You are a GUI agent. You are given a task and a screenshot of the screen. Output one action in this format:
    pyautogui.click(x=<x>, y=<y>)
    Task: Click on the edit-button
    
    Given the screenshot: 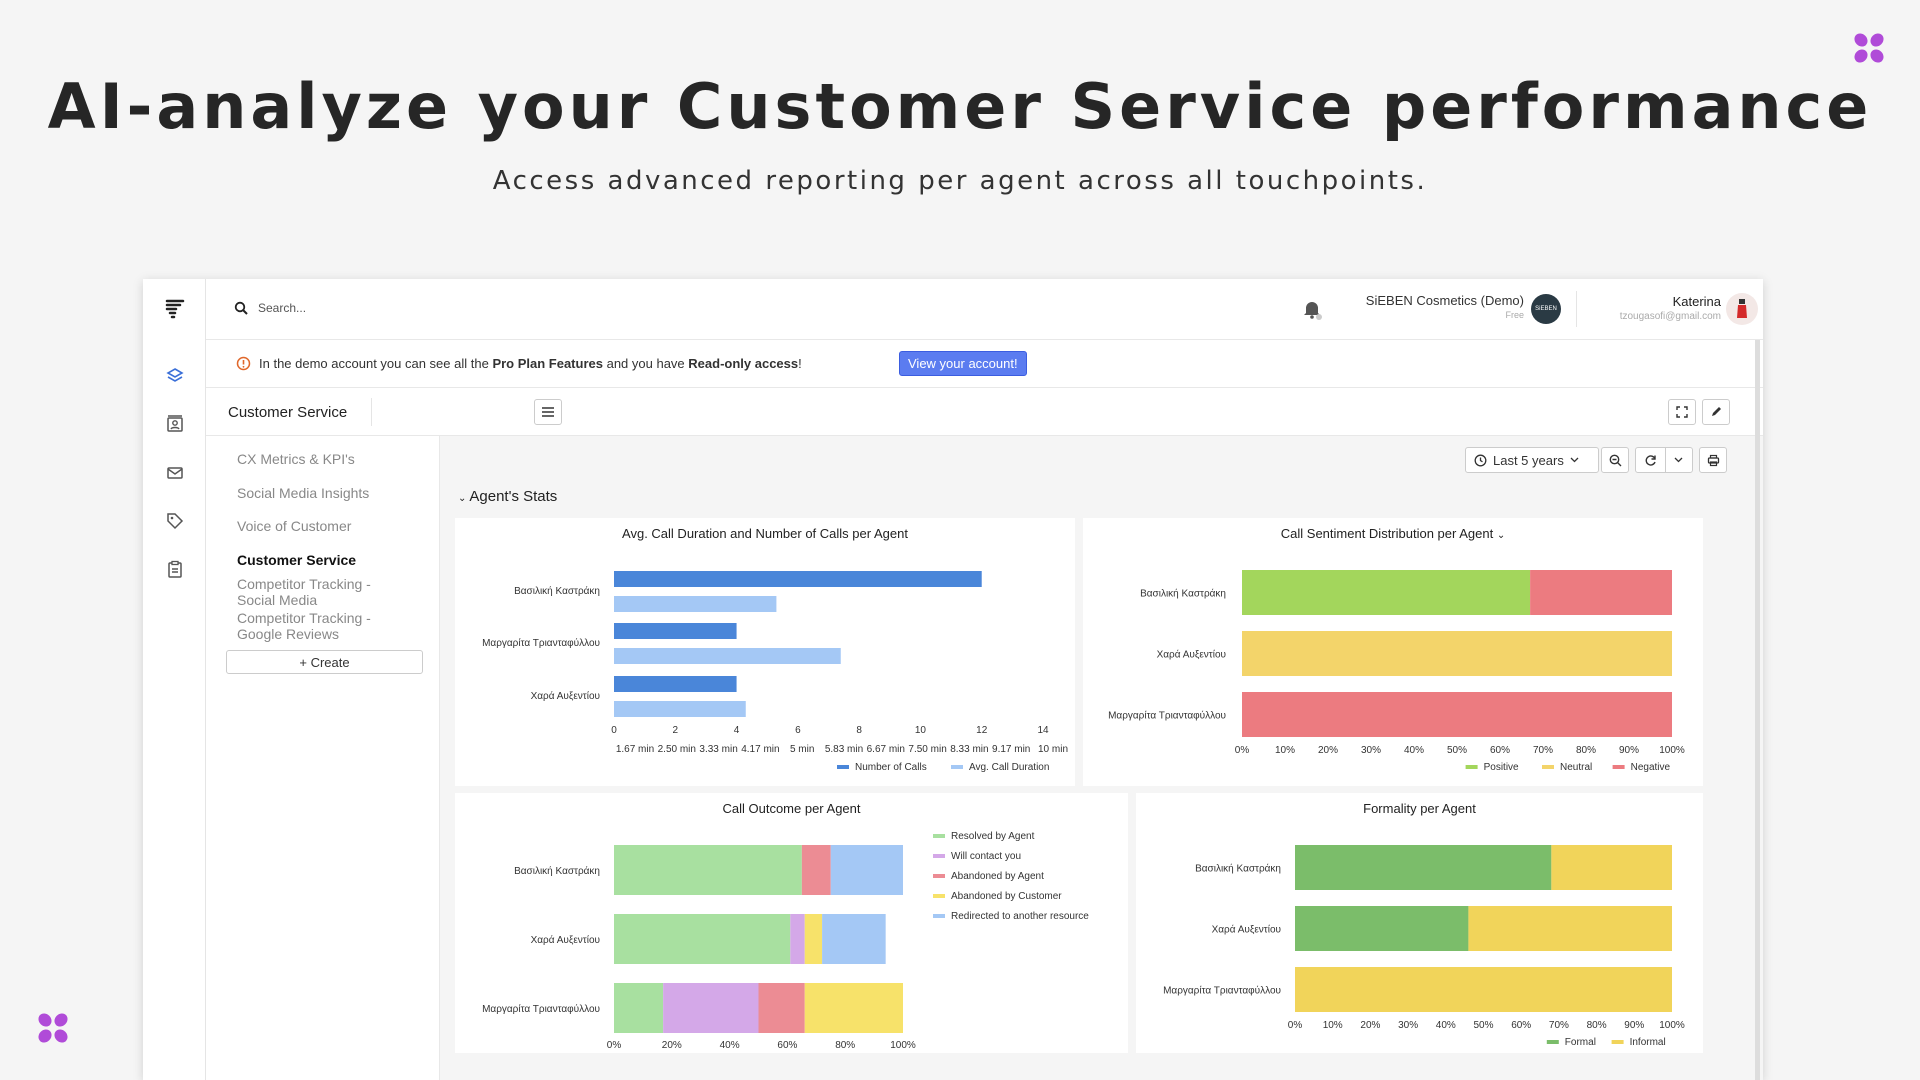 What is the action you would take?
    pyautogui.click(x=1716, y=412)
    